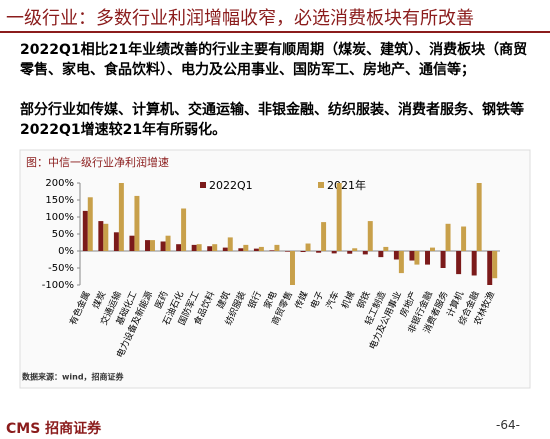 Image resolution: width=550 pixels, height=439 pixels. What do you see at coordinates (73, 429) in the screenshot?
I see `brand: 招商证券` at bounding box center [73, 429].